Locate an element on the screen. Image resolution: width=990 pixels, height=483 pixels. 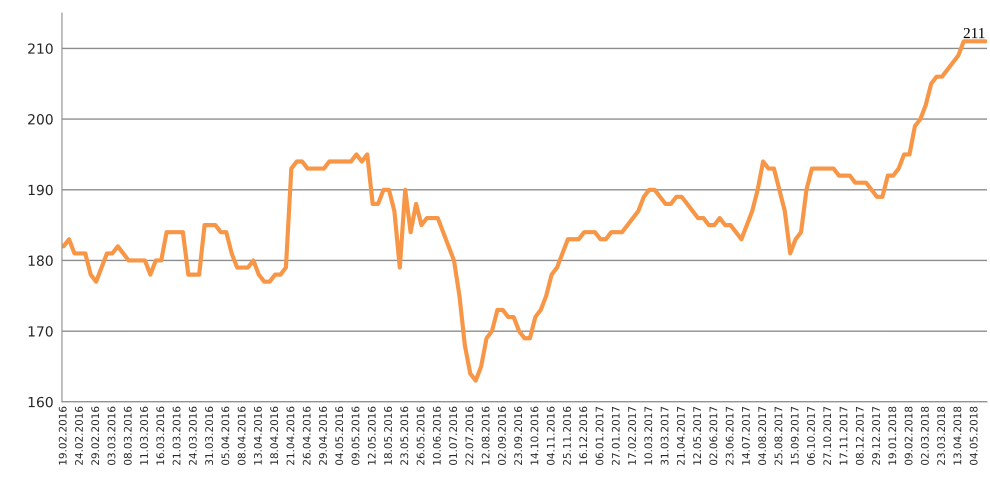
x-tick-label: 04.08.2017 is located at coordinates (762, 435).